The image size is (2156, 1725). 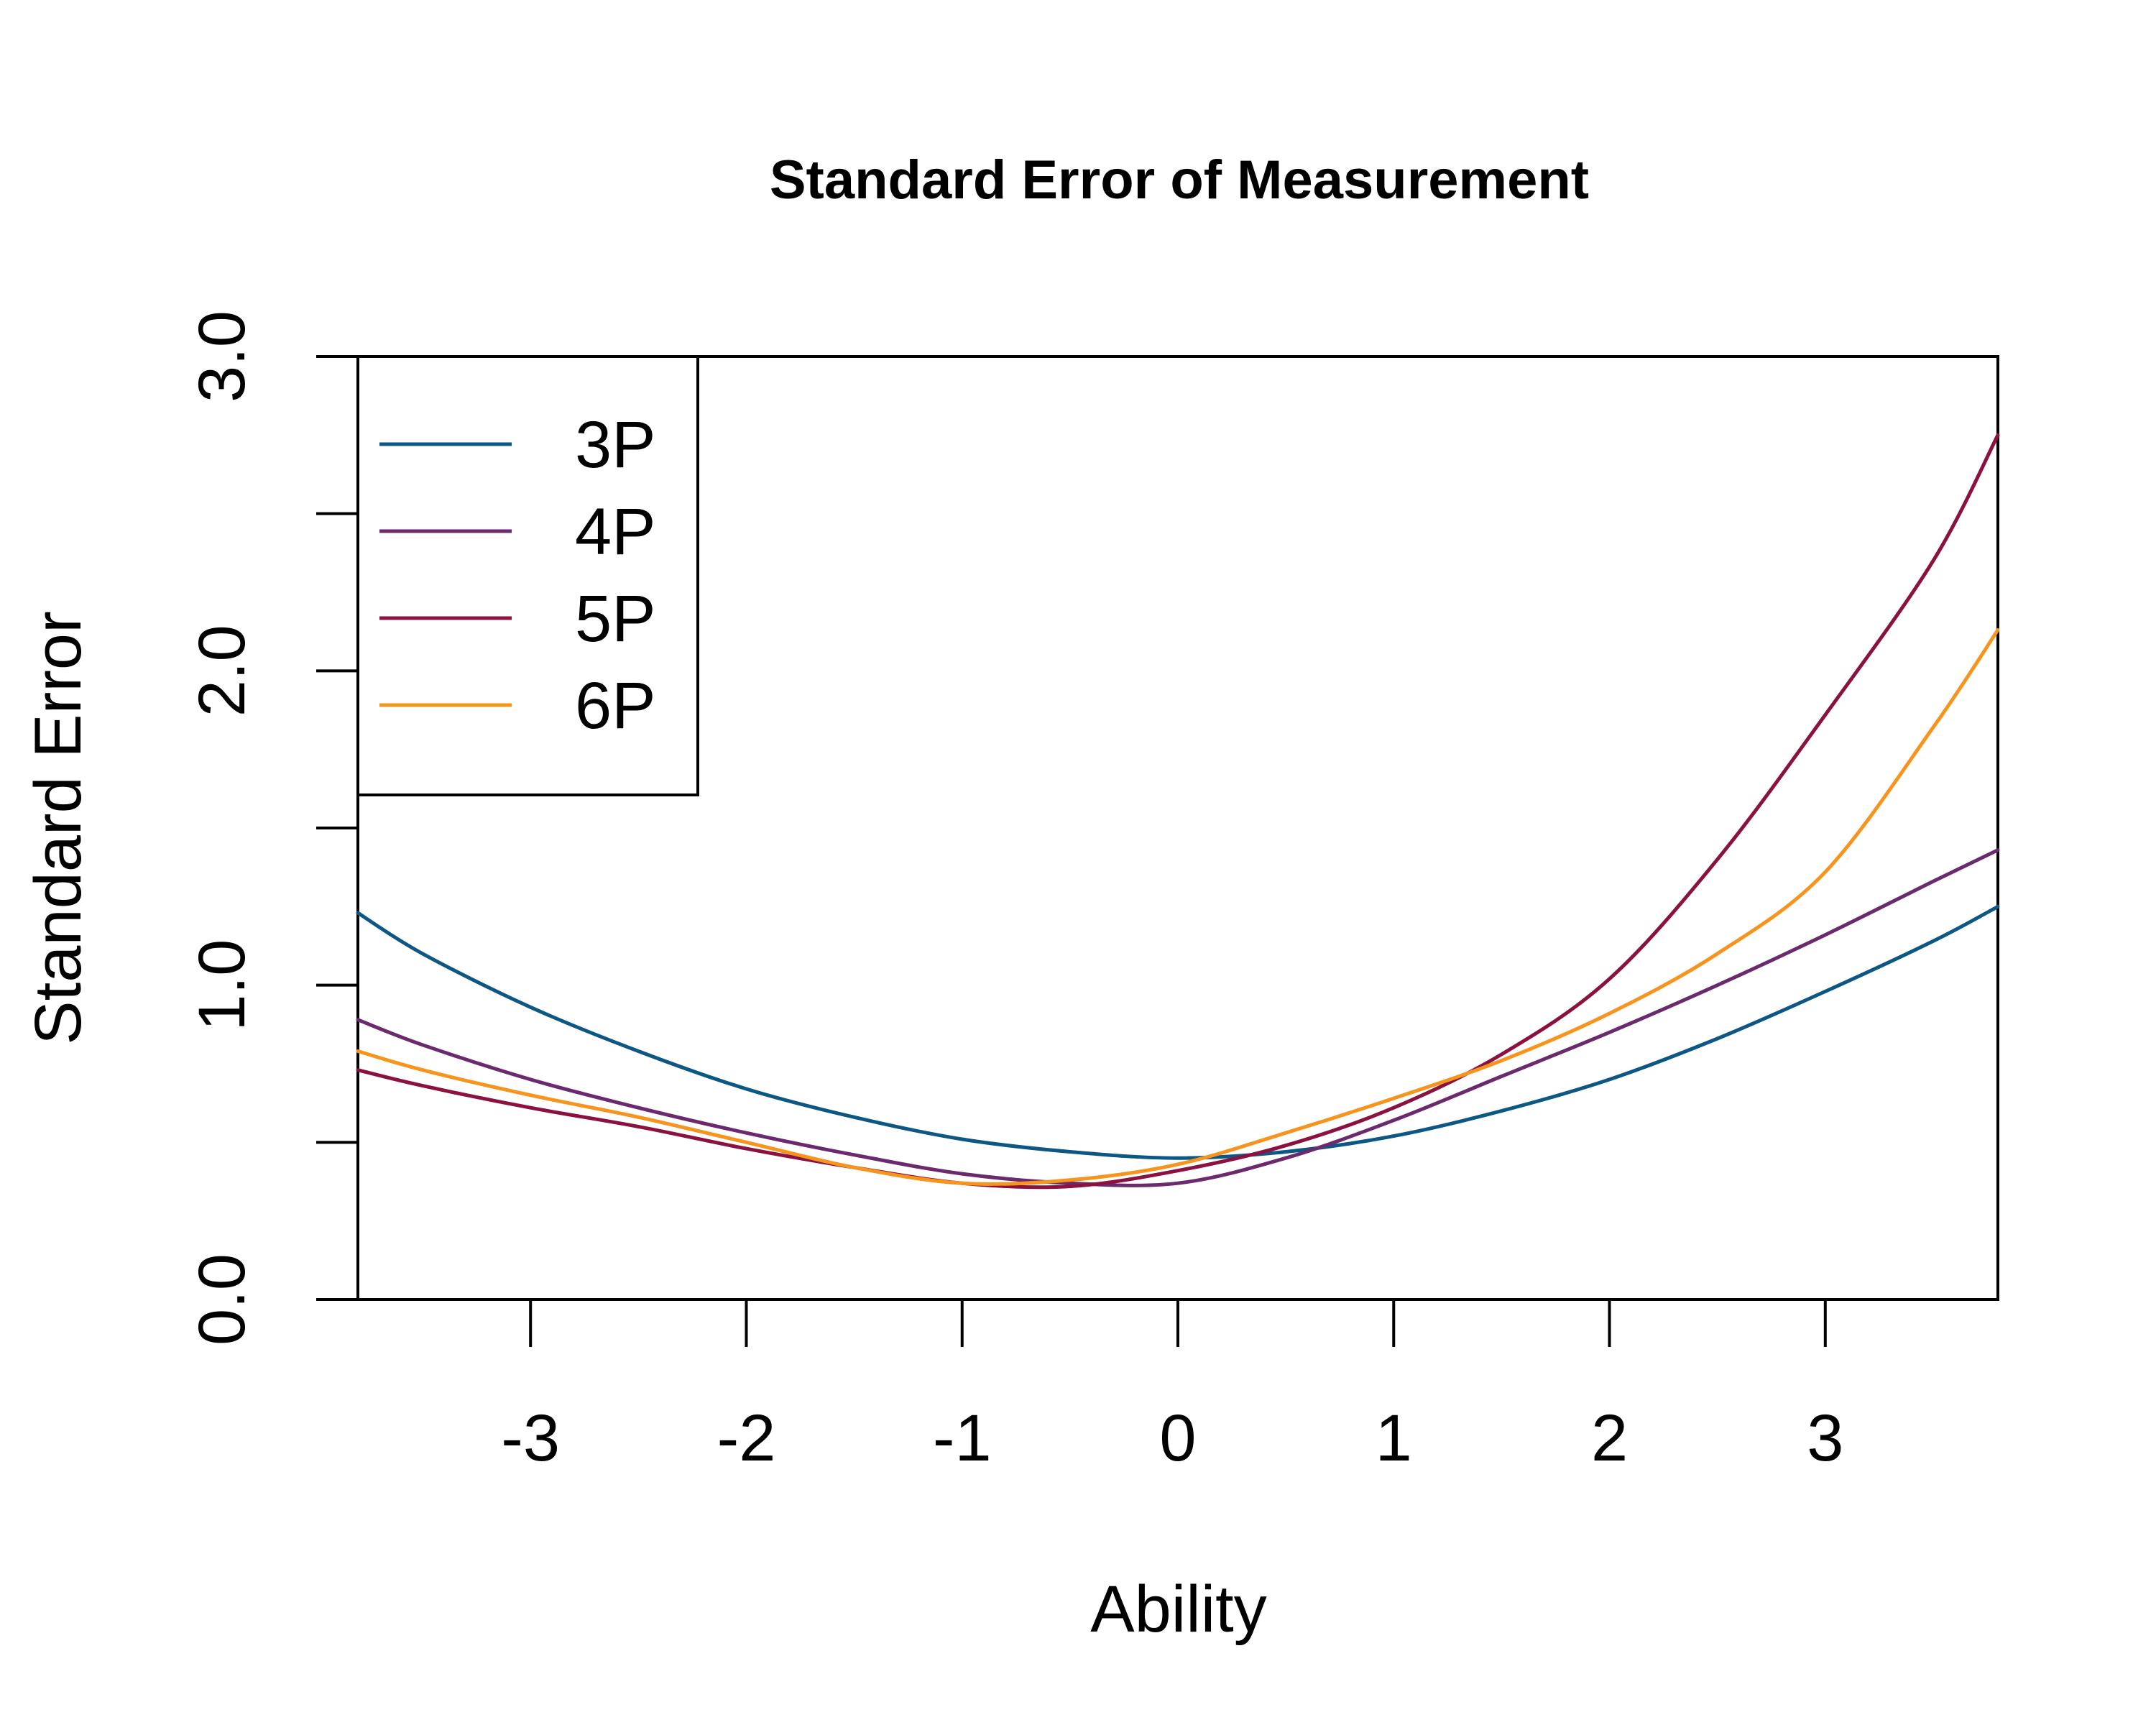 I want to click on x-tick-label: -3, so click(x=530, y=1438).